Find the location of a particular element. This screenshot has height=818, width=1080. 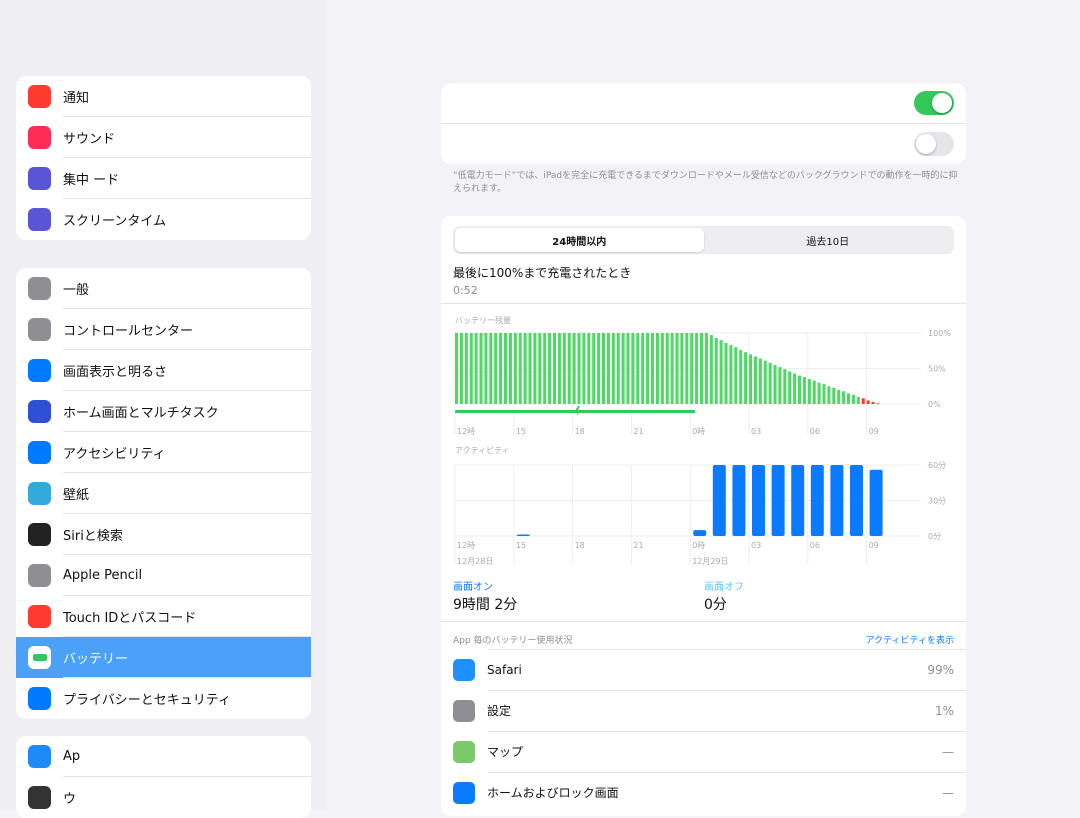

sidebar-item-label: バッテリー is located at coordinates (96, 659).